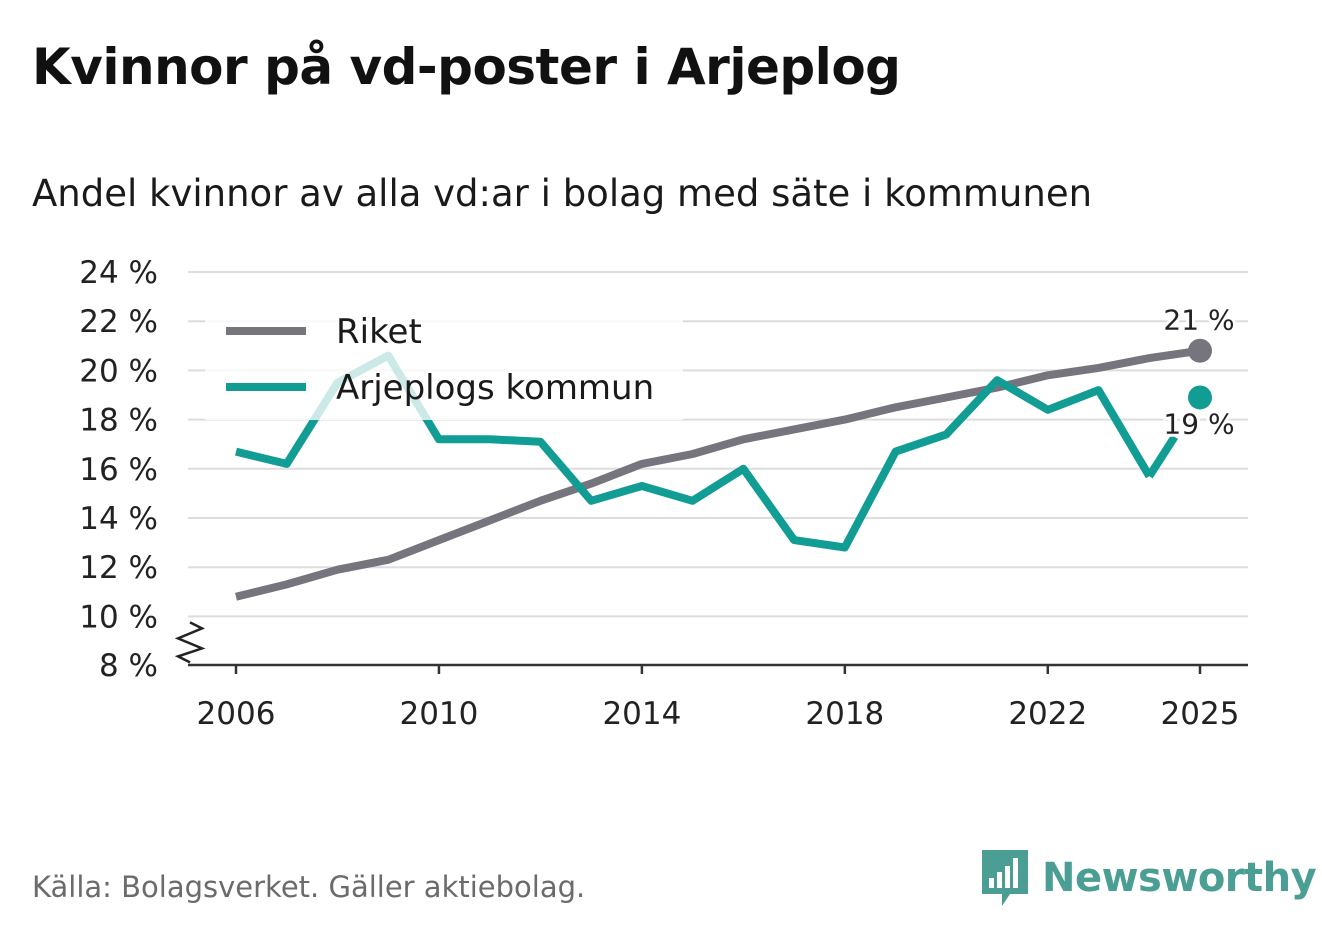 This screenshot has height=939, width=1322. I want to click on x-tick-label: 2025, so click(1200, 714).